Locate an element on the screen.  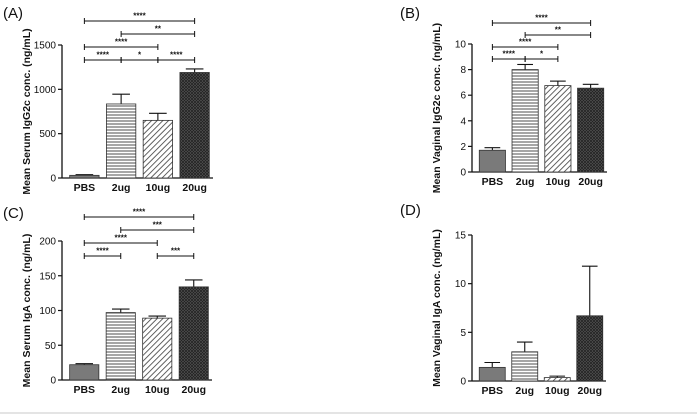
y-tick-label: 1500 is located at coordinates (45, 46).